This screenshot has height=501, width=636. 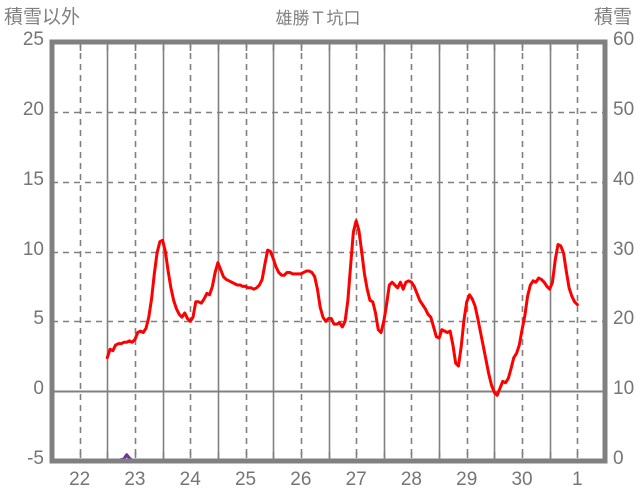 What do you see at coordinates (624, 109) in the screenshot?
I see `y-axis-right-tick-50: 50` at bounding box center [624, 109].